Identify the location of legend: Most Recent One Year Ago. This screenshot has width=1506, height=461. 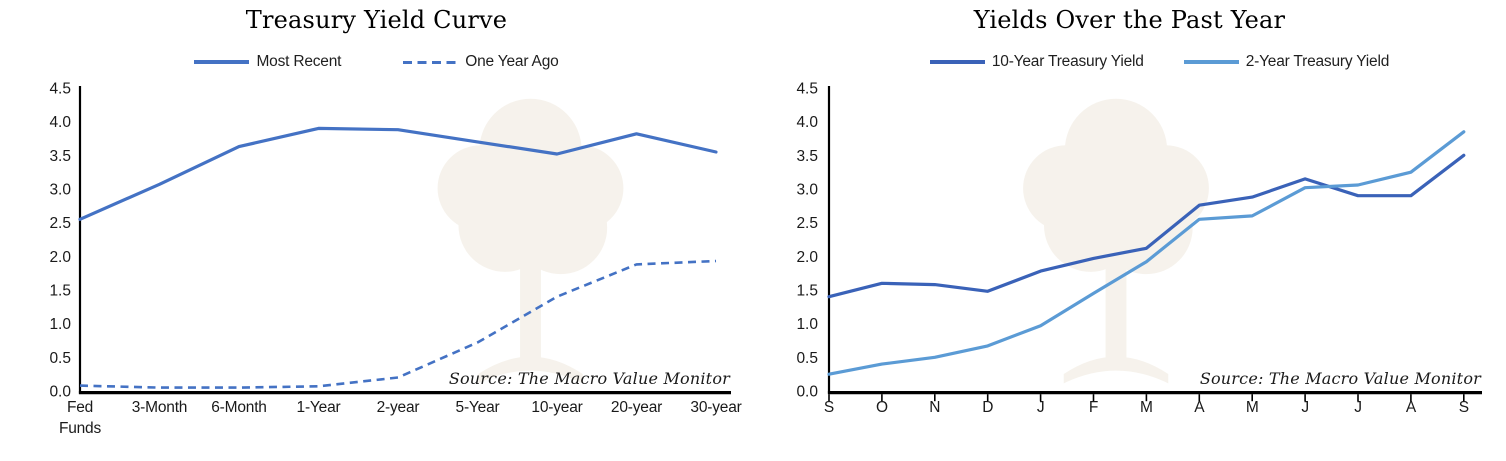
(376, 62).